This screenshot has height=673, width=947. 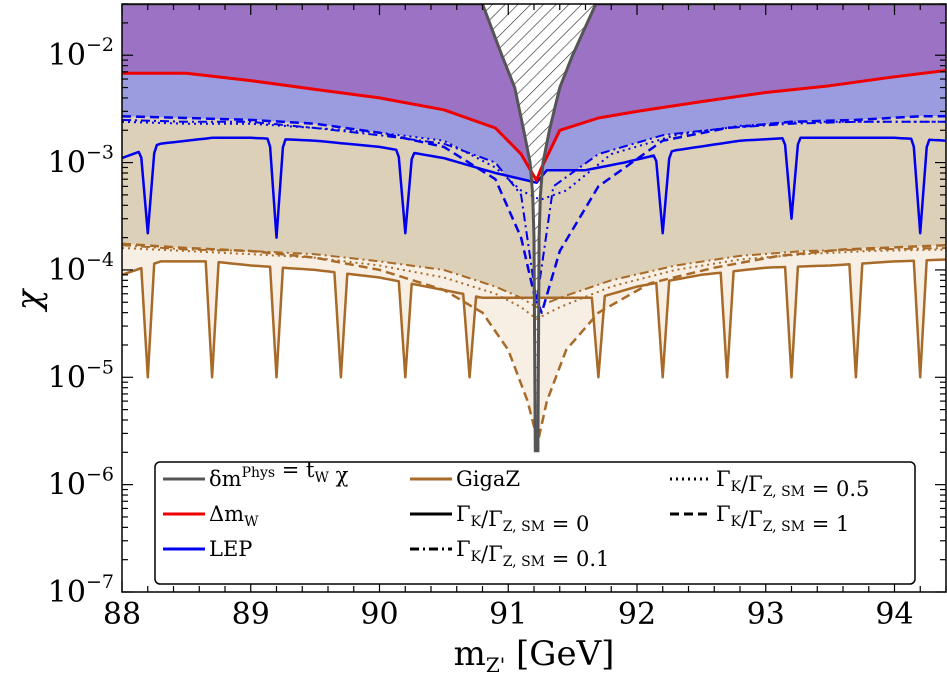 What do you see at coordinates (122, 614) in the screenshot?
I see `x-tick-label: 88` at bounding box center [122, 614].